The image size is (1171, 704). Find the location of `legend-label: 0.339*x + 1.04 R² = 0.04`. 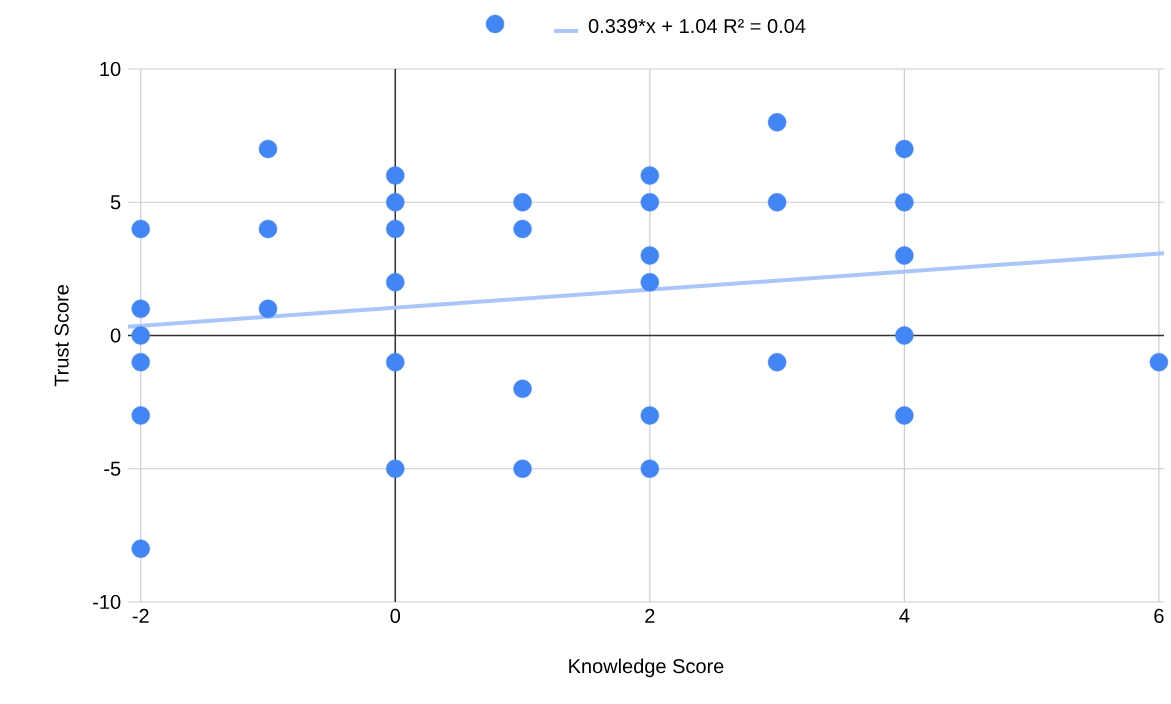

legend-label: 0.339*x + 1.04 R² = 0.04 is located at coordinates (697, 26).